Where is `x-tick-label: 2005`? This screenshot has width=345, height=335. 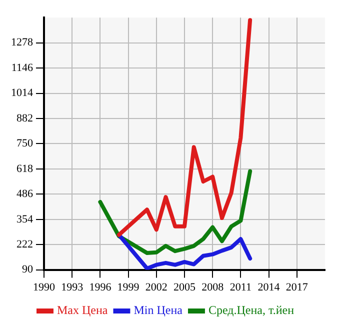 x-tick-label: 2005 is located at coordinates (185, 287).